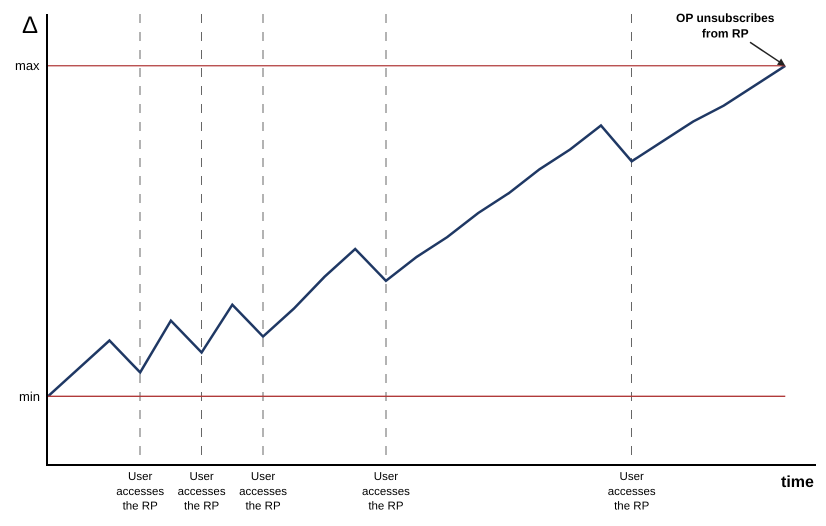 The height and width of the screenshot is (526, 826). Describe the element at coordinates (797, 482) in the screenshot. I see `x-axis-title: time` at that location.